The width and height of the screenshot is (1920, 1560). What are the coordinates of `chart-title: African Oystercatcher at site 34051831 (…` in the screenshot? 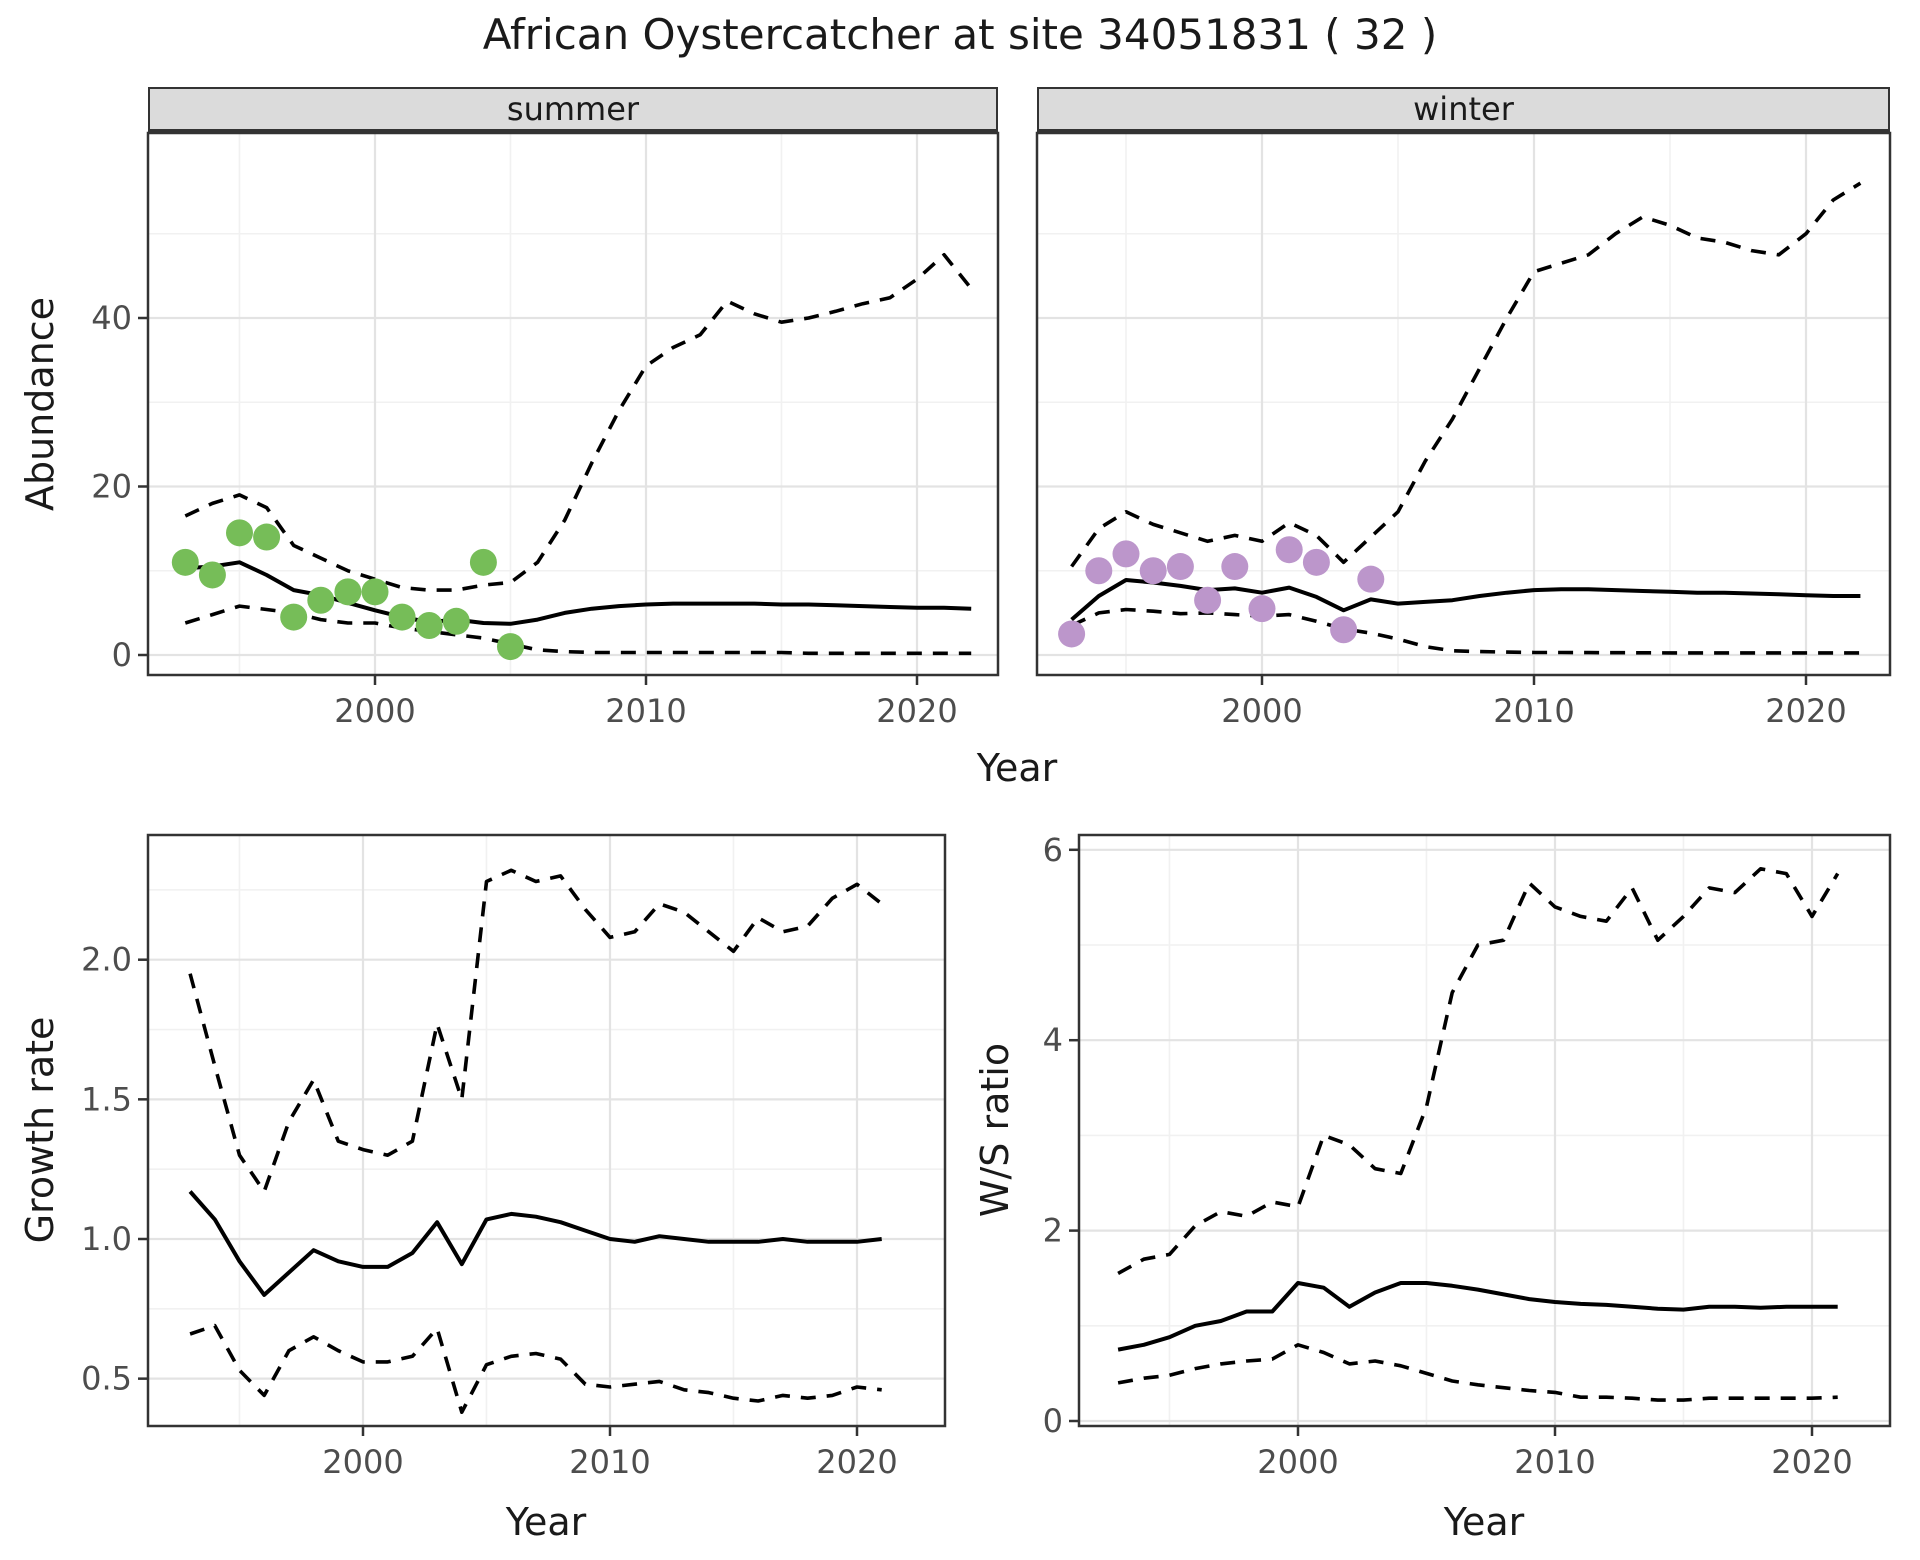 It's located at (960, 34).